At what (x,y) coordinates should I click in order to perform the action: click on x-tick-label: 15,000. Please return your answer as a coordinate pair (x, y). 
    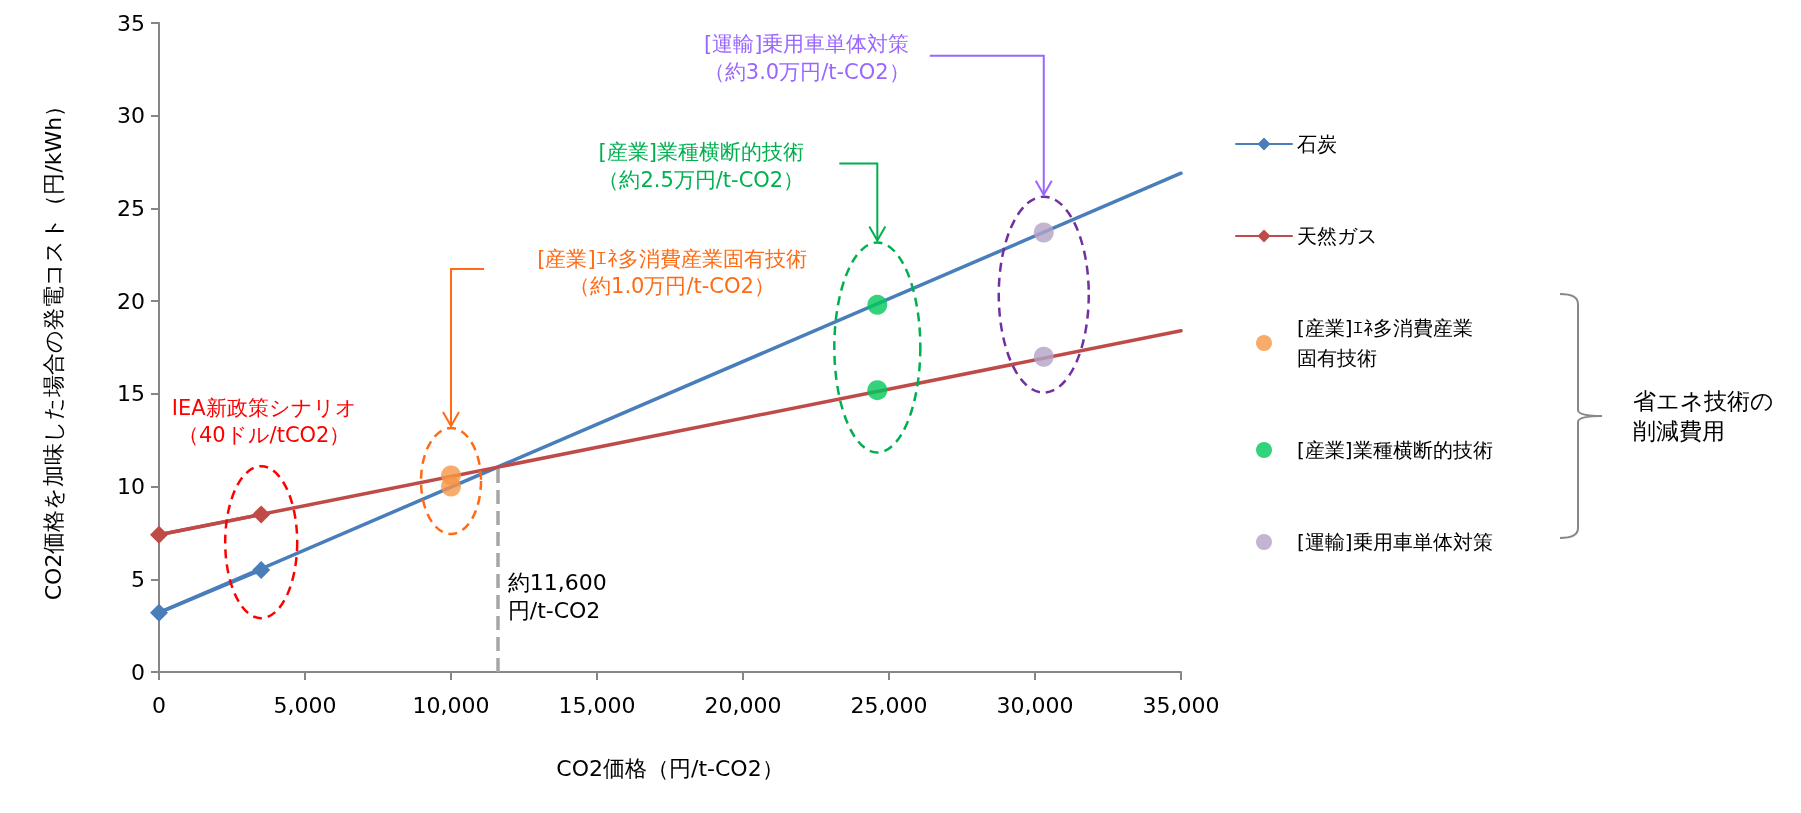
    Looking at the image, I should click on (597, 705).